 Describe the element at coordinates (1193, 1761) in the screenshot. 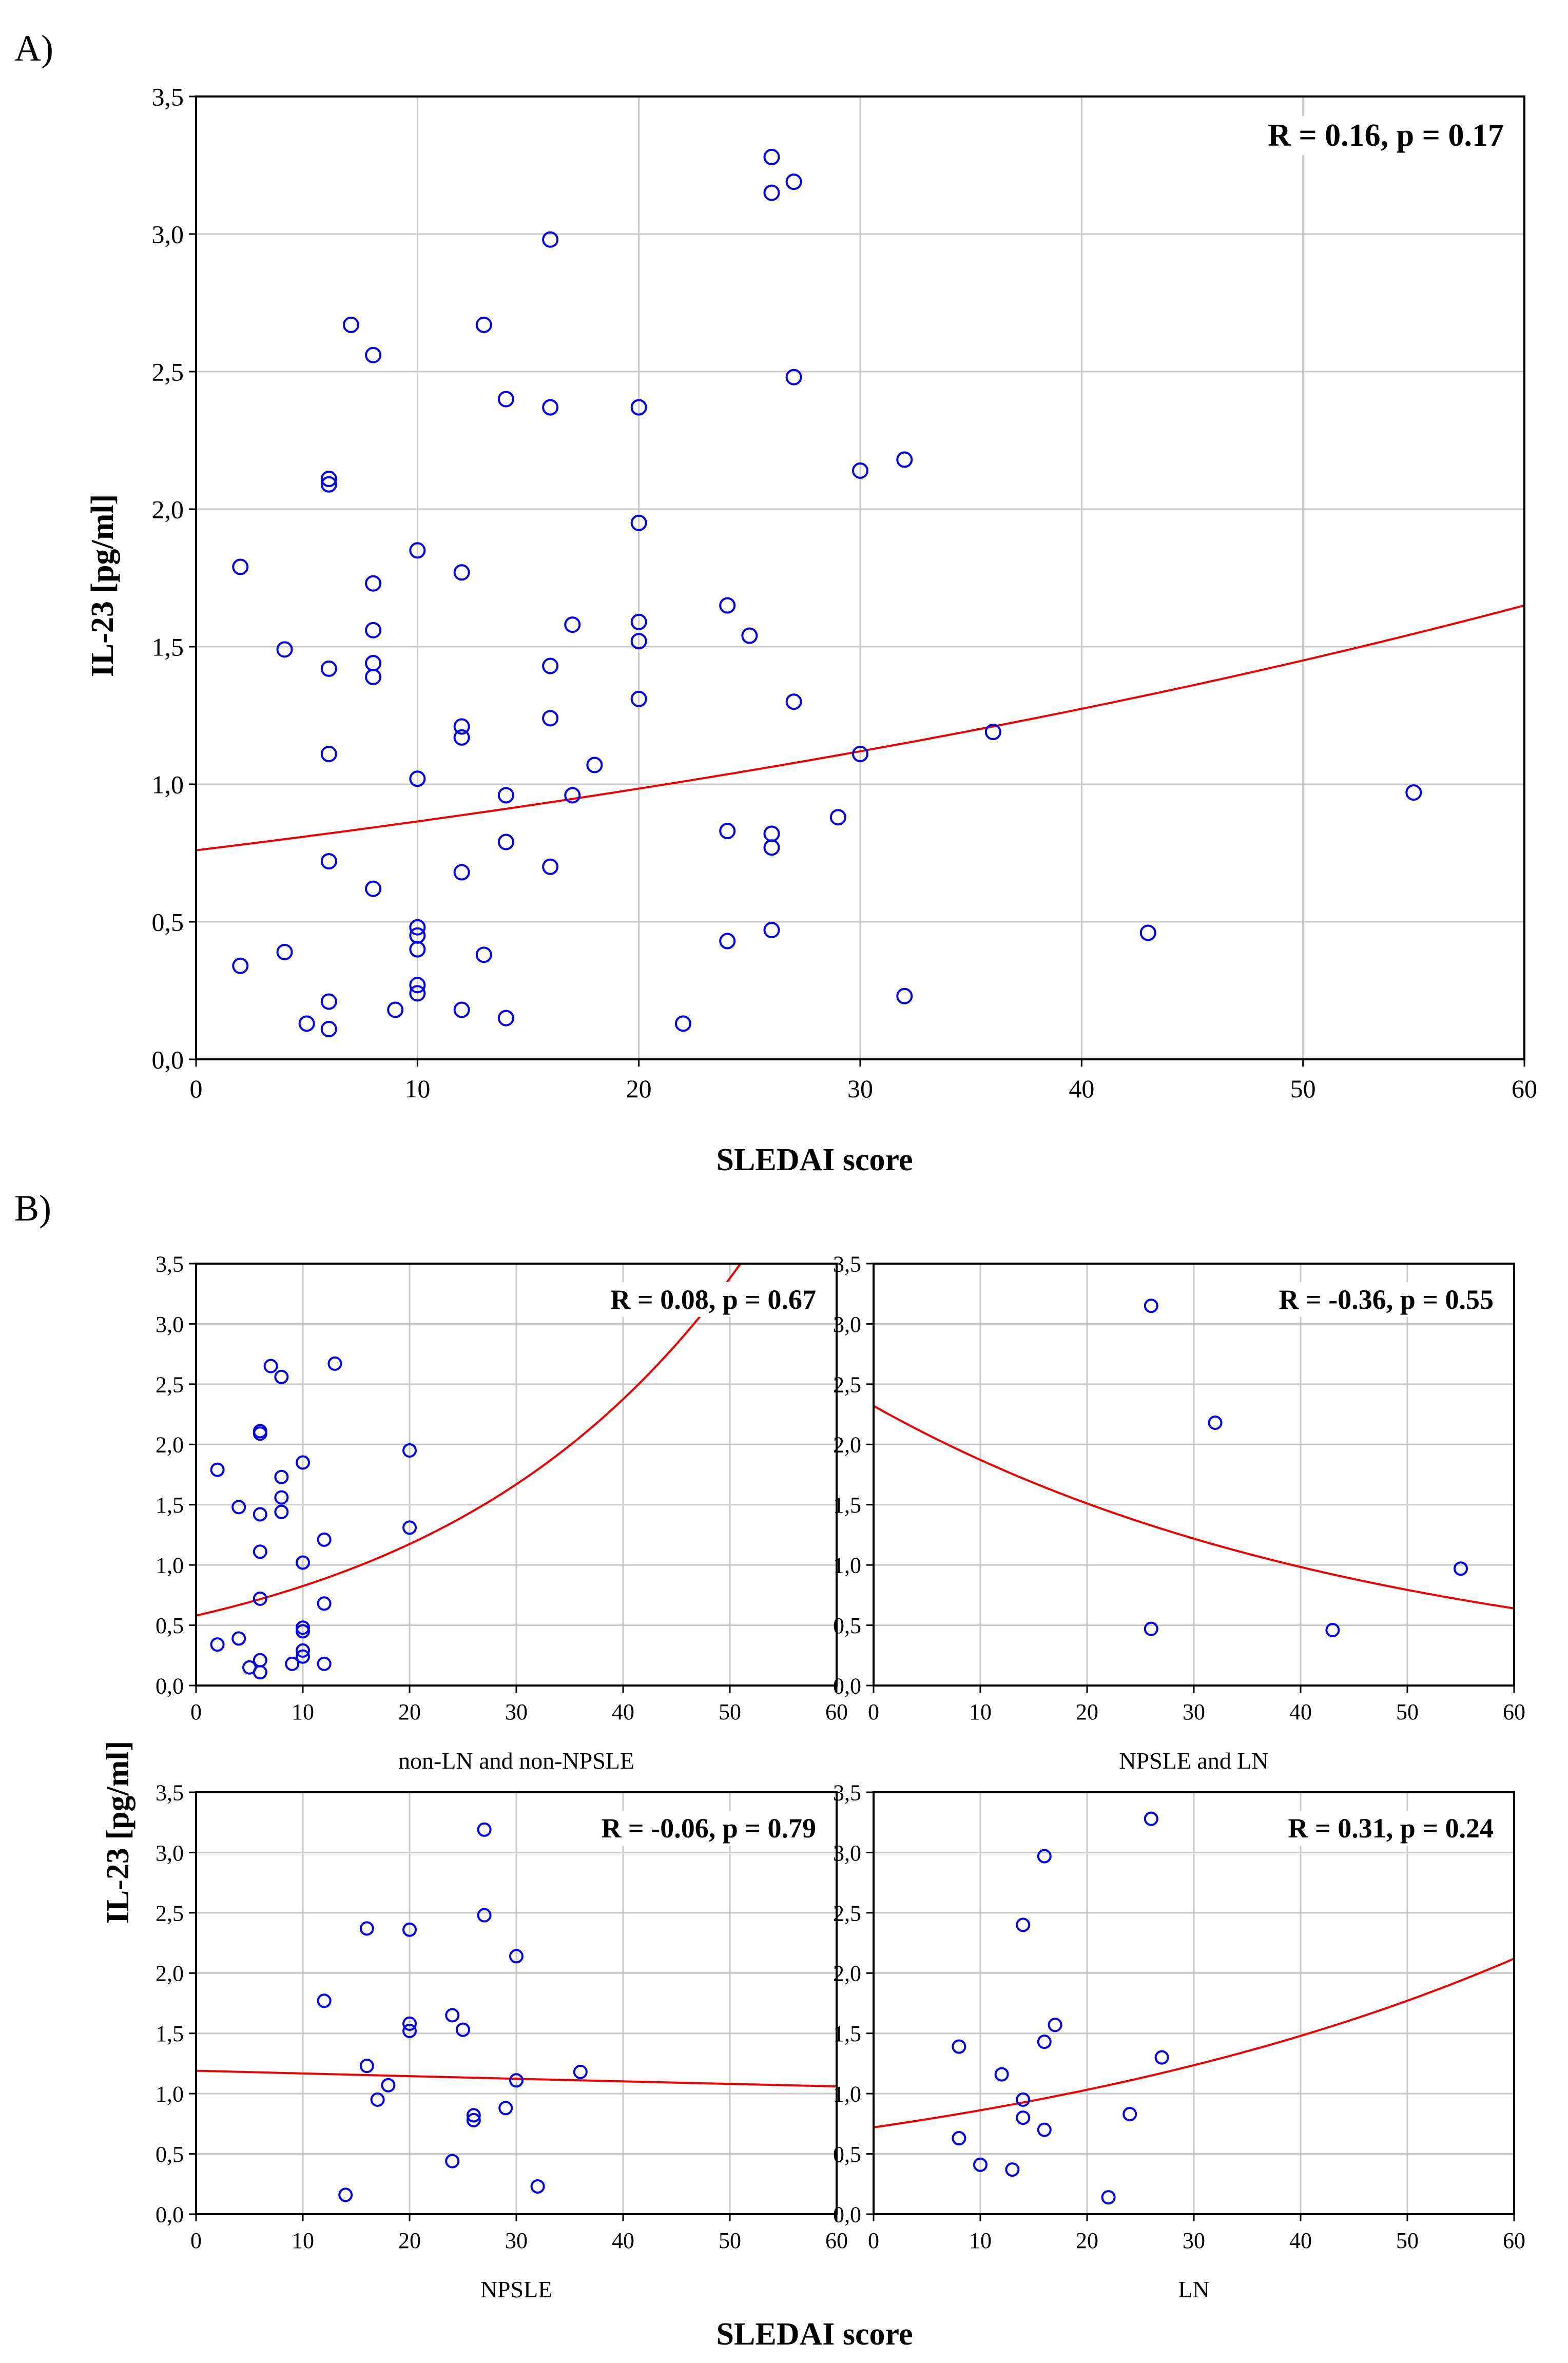

I see `panel-subtitle: NPSLE and LN` at that location.